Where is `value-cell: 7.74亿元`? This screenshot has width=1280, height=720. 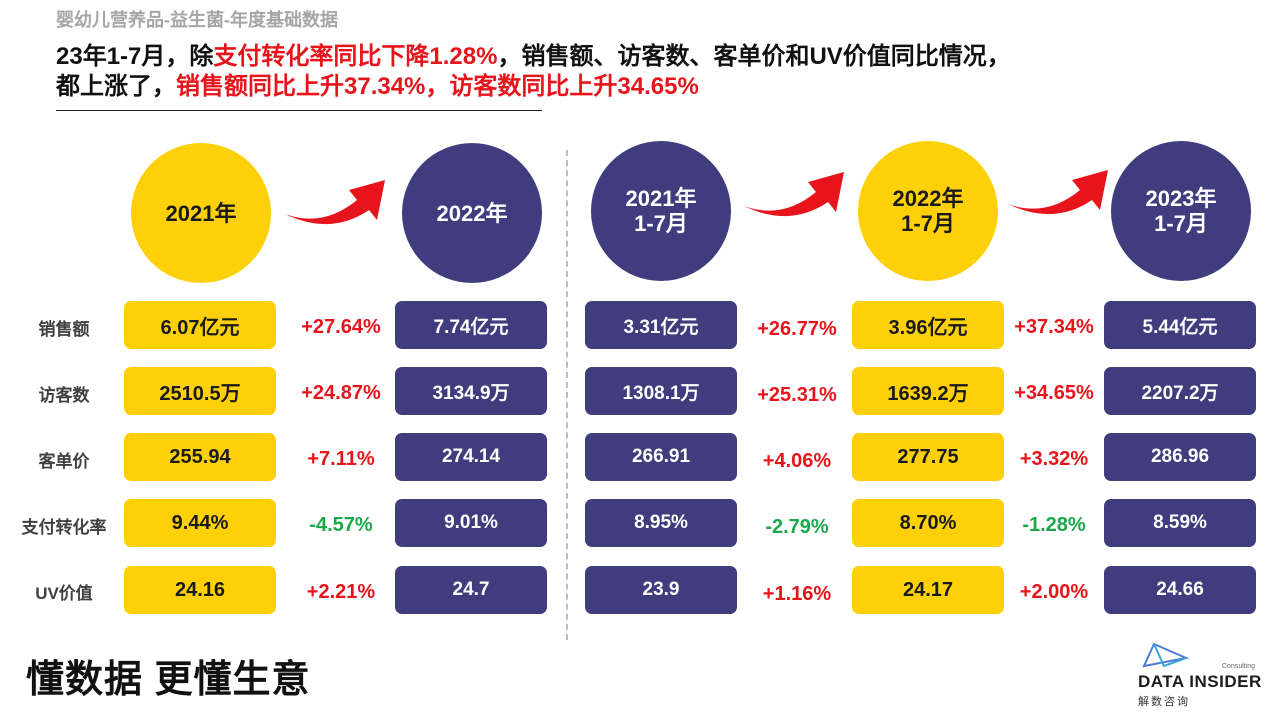
value-cell: 7.74亿元 is located at coordinates (471, 325).